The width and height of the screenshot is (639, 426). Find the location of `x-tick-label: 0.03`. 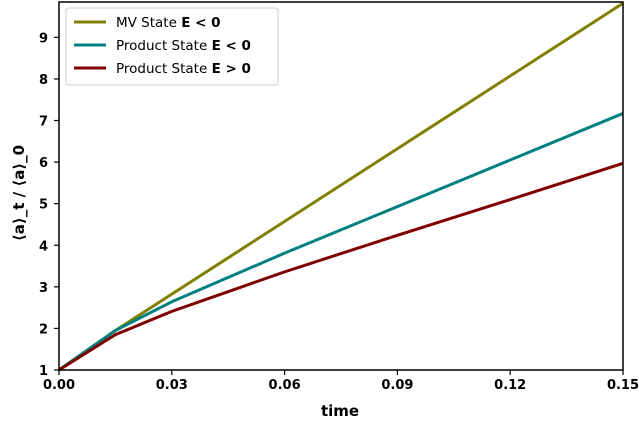

x-tick-label: 0.03 is located at coordinates (172, 385).